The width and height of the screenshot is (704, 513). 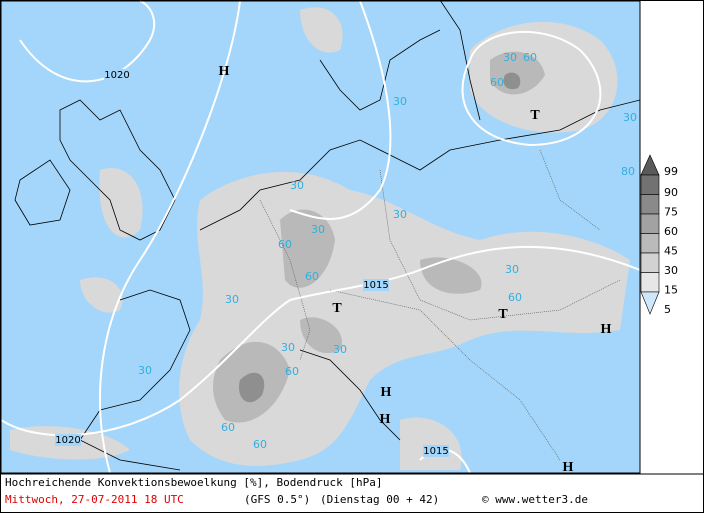 I want to click on legend-label: 90, so click(x=671, y=192).